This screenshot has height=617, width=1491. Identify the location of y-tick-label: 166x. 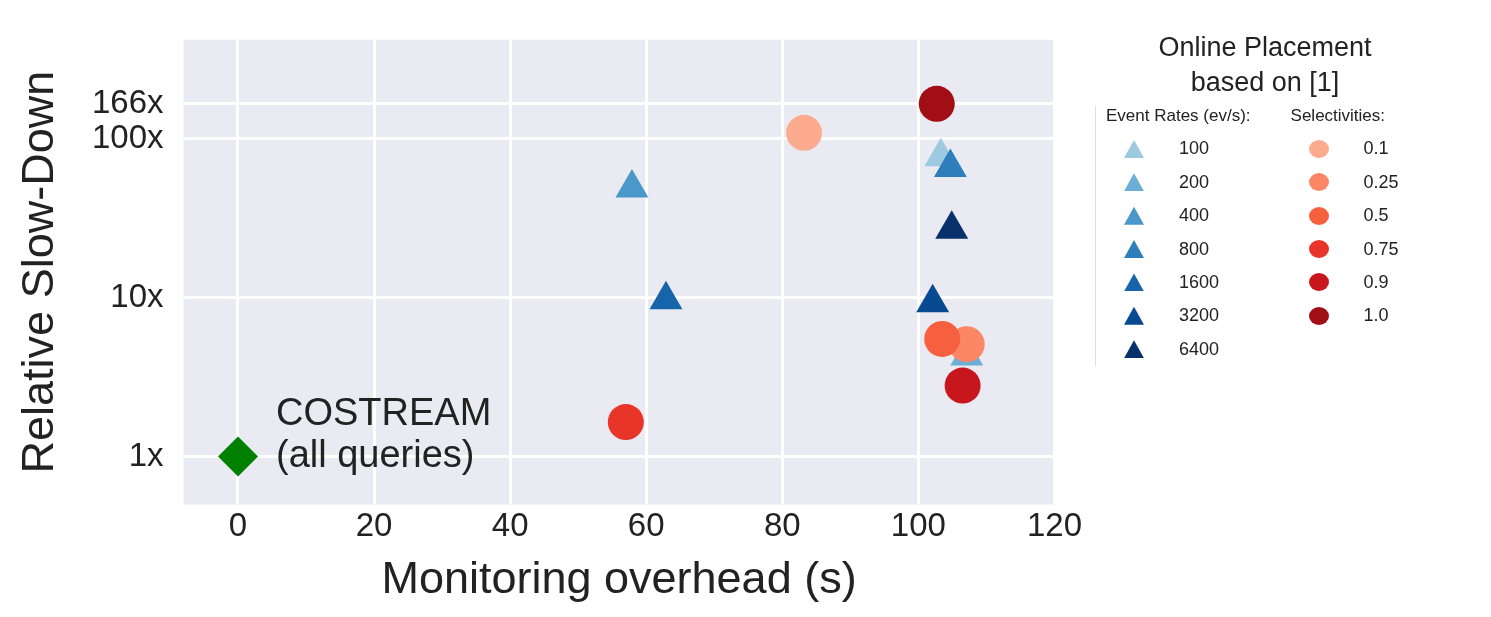
(128, 101).